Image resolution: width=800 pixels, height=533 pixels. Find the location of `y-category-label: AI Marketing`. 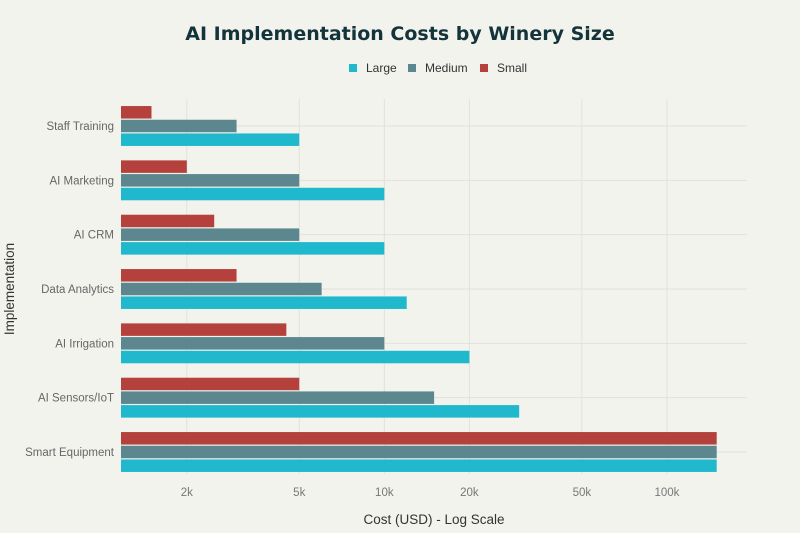

y-category-label: AI Marketing is located at coordinates (81, 181).